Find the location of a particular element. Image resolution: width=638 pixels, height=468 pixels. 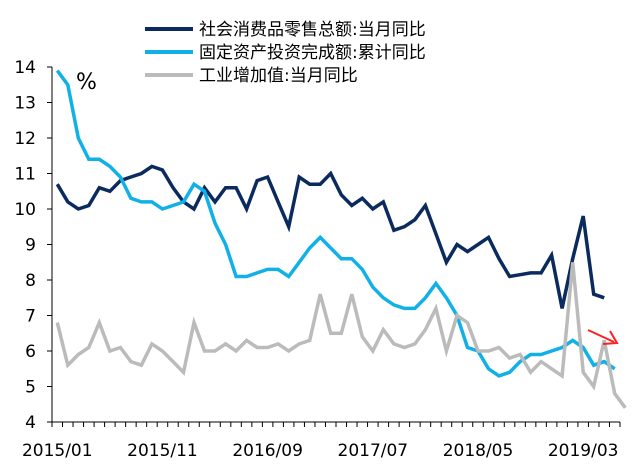

y-tick-label: 10 is located at coordinates (25, 210).